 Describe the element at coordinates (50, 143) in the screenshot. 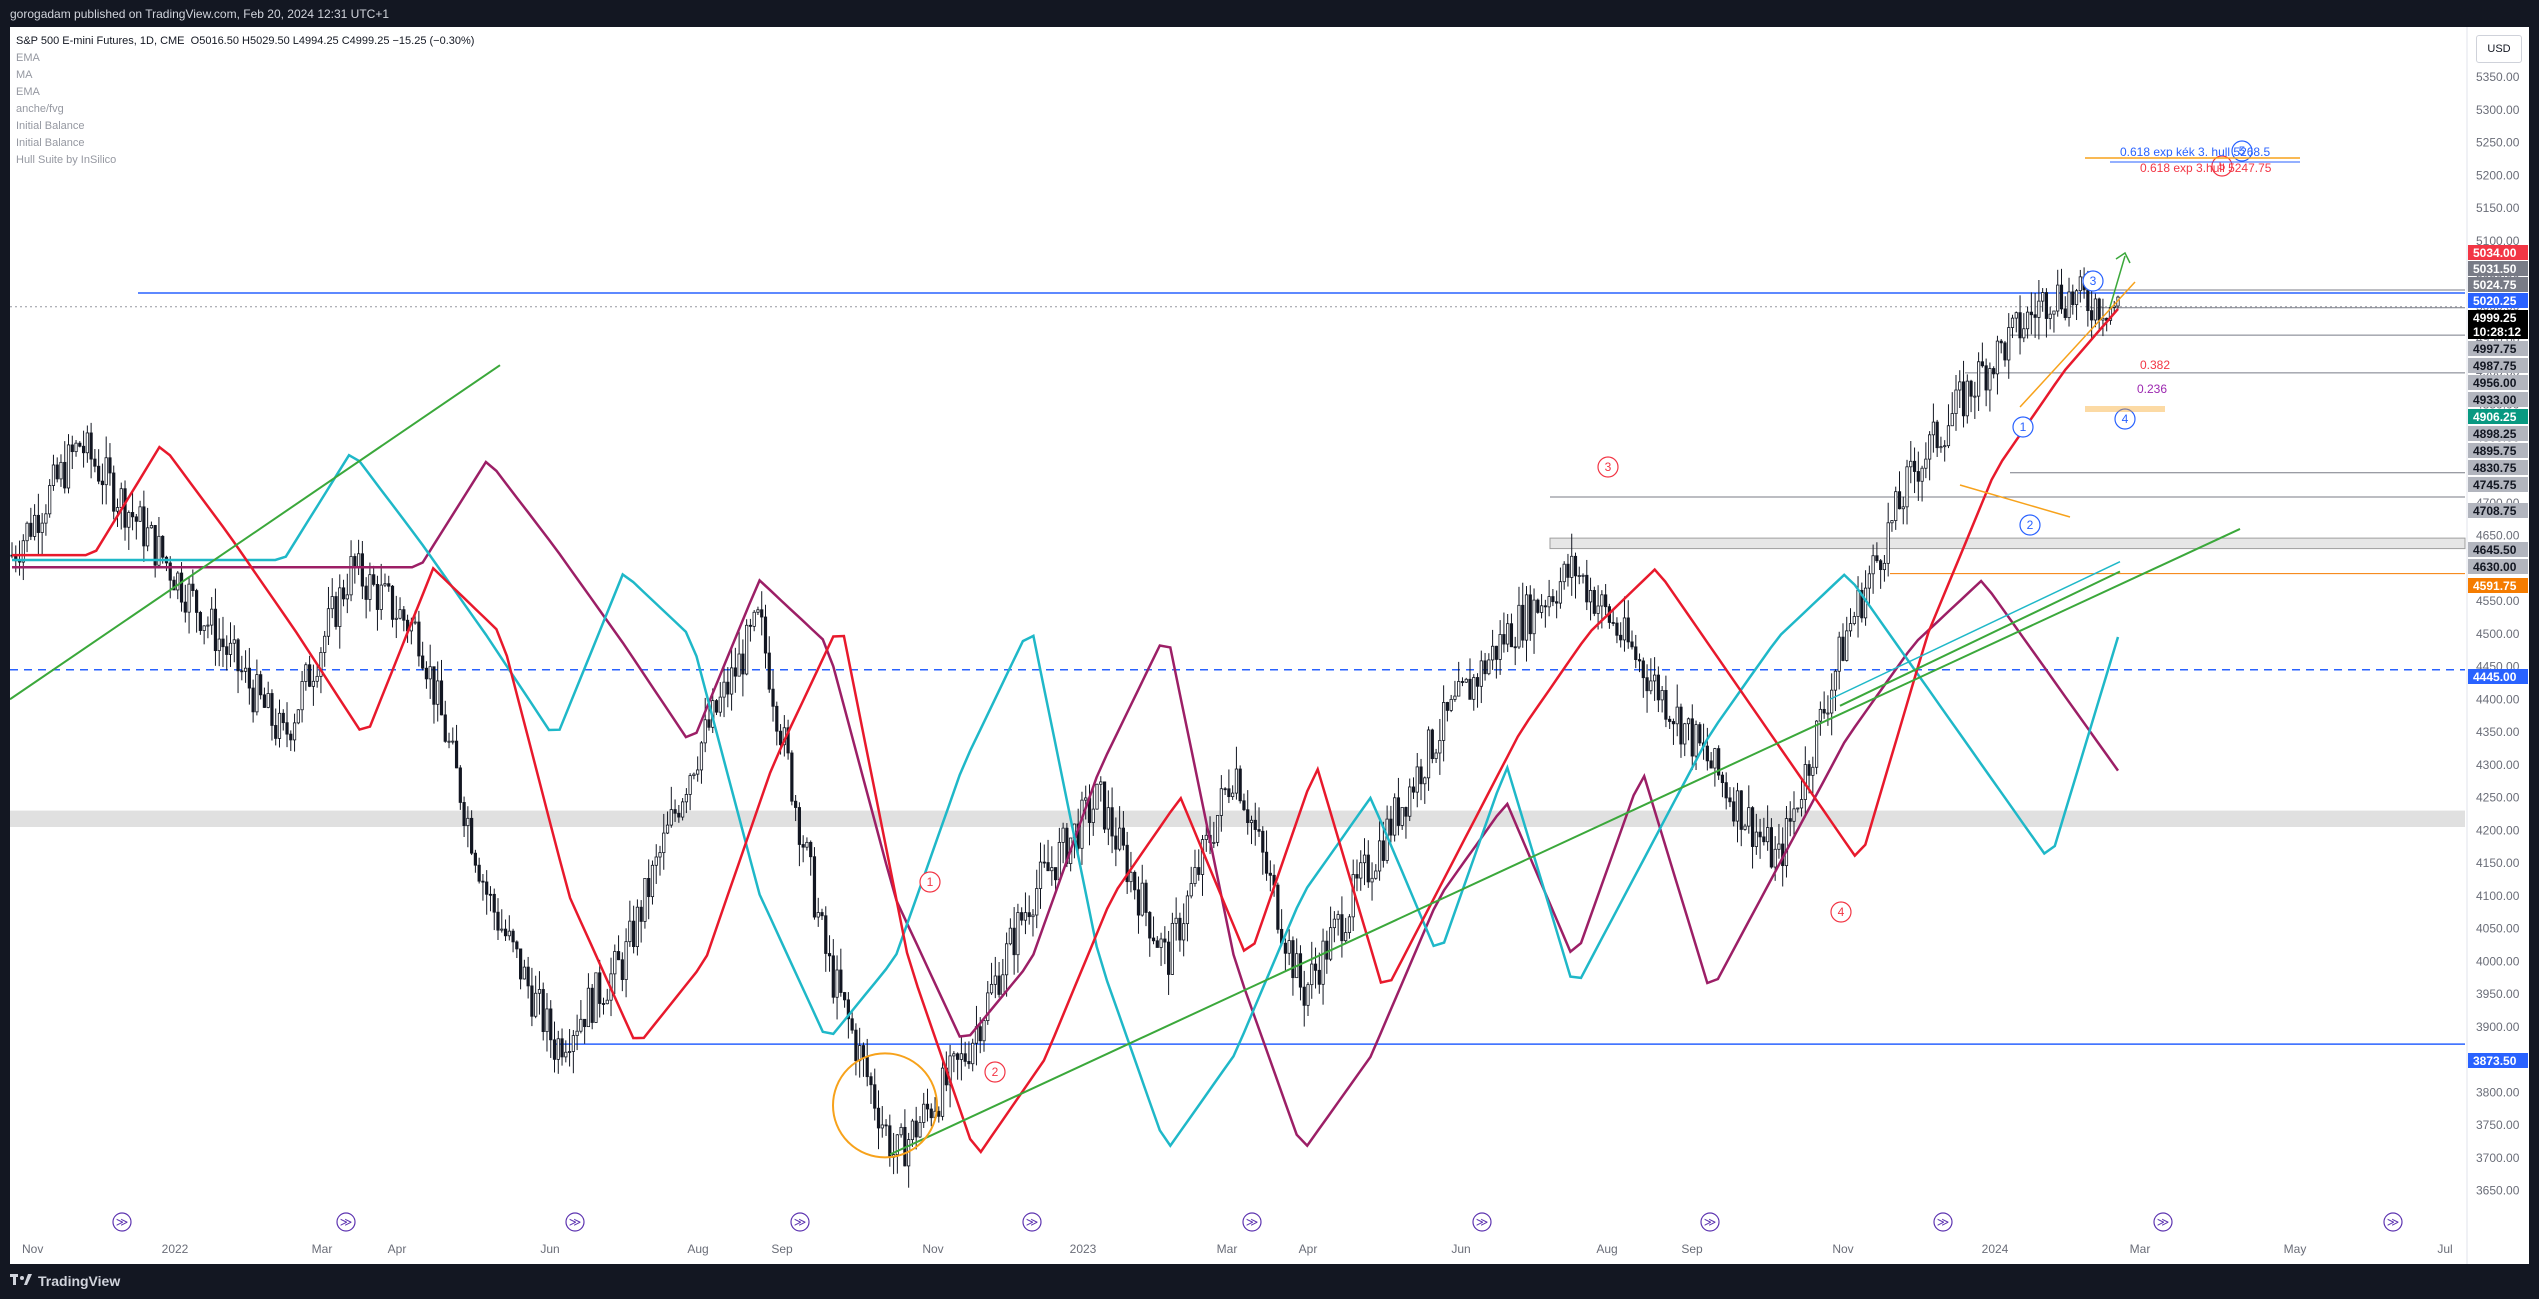

I see `indicator-initial-balance-2: Initial Balance` at that location.